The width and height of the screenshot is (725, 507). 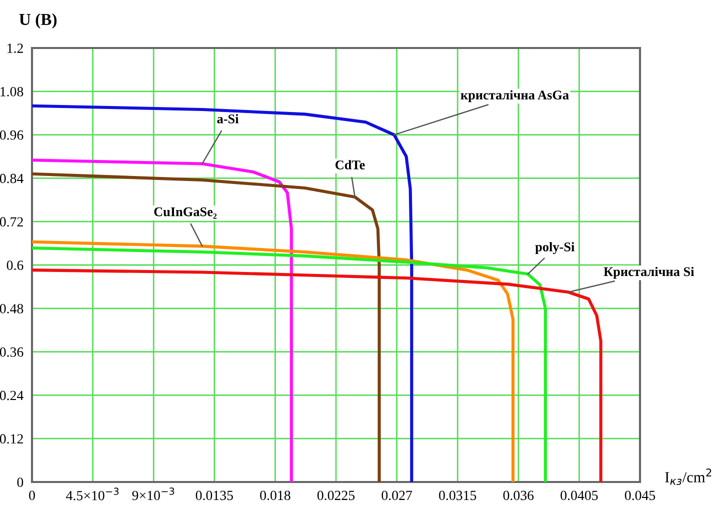 I want to click on y-tick-label: 0.36, so click(x=12, y=352).